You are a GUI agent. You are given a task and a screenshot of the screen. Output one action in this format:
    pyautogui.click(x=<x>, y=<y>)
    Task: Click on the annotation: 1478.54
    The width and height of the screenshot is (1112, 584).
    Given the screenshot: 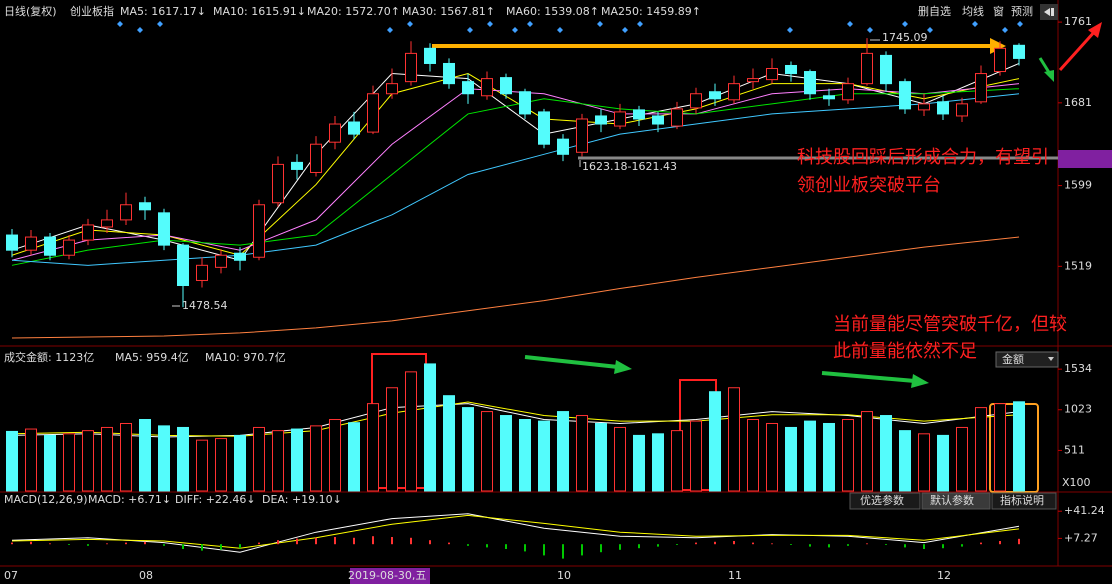 What is the action you would take?
    pyautogui.click(x=205, y=305)
    